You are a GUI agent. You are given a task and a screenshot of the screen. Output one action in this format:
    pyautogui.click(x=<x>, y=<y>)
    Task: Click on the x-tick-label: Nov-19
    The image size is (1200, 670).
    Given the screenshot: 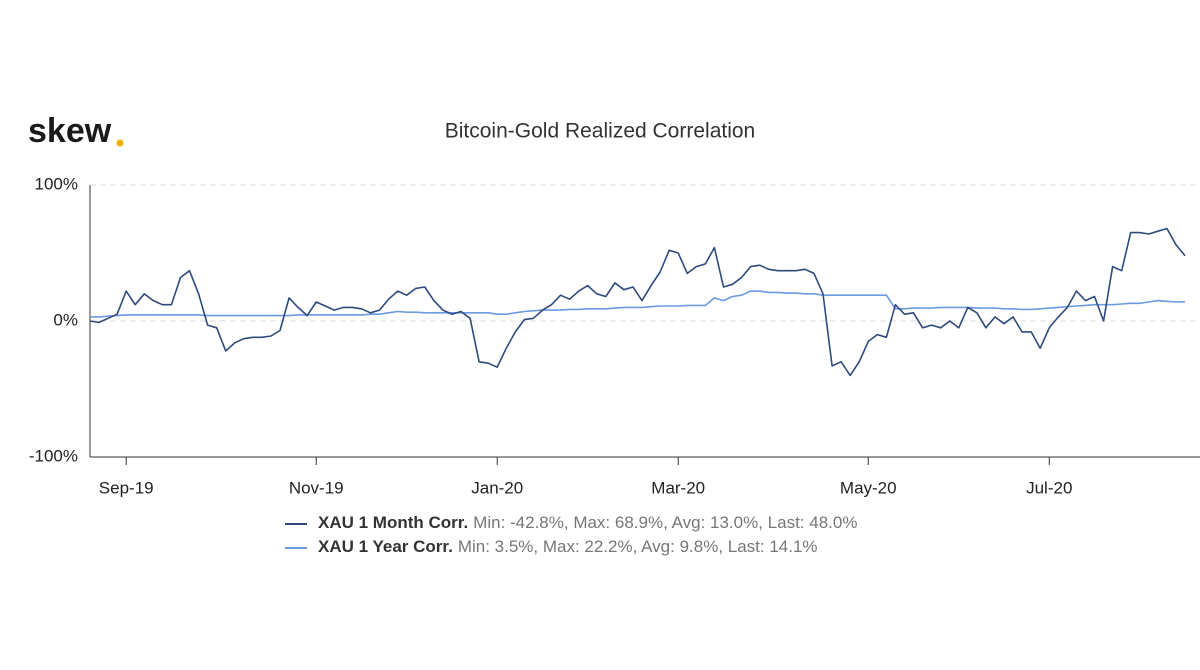 What is the action you would take?
    pyautogui.click(x=316, y=487)
    